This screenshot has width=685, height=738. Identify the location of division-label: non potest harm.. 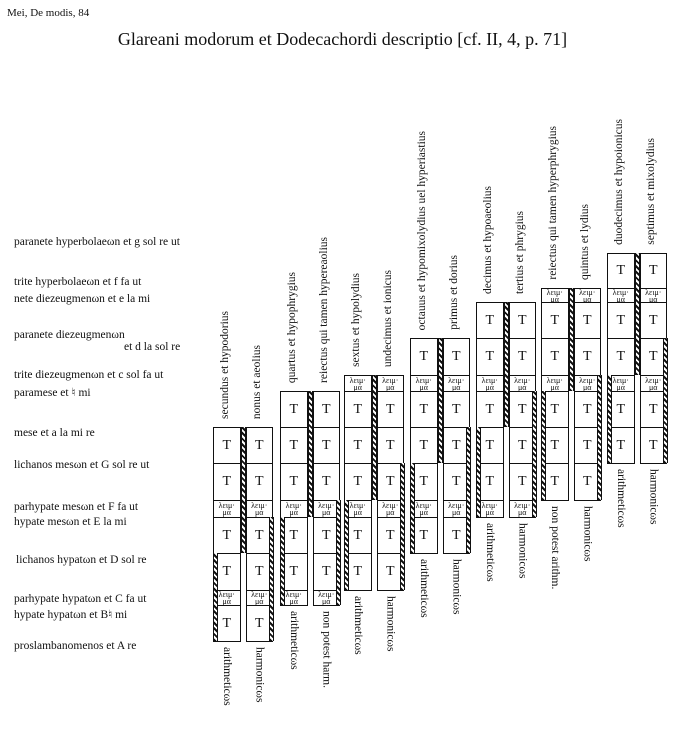
(326, 649).